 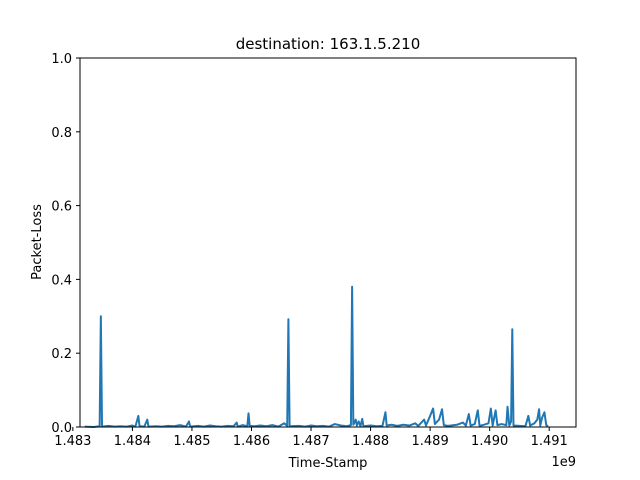 I want to click on y-tick-label: 0.0, so click(x=61, y=428).